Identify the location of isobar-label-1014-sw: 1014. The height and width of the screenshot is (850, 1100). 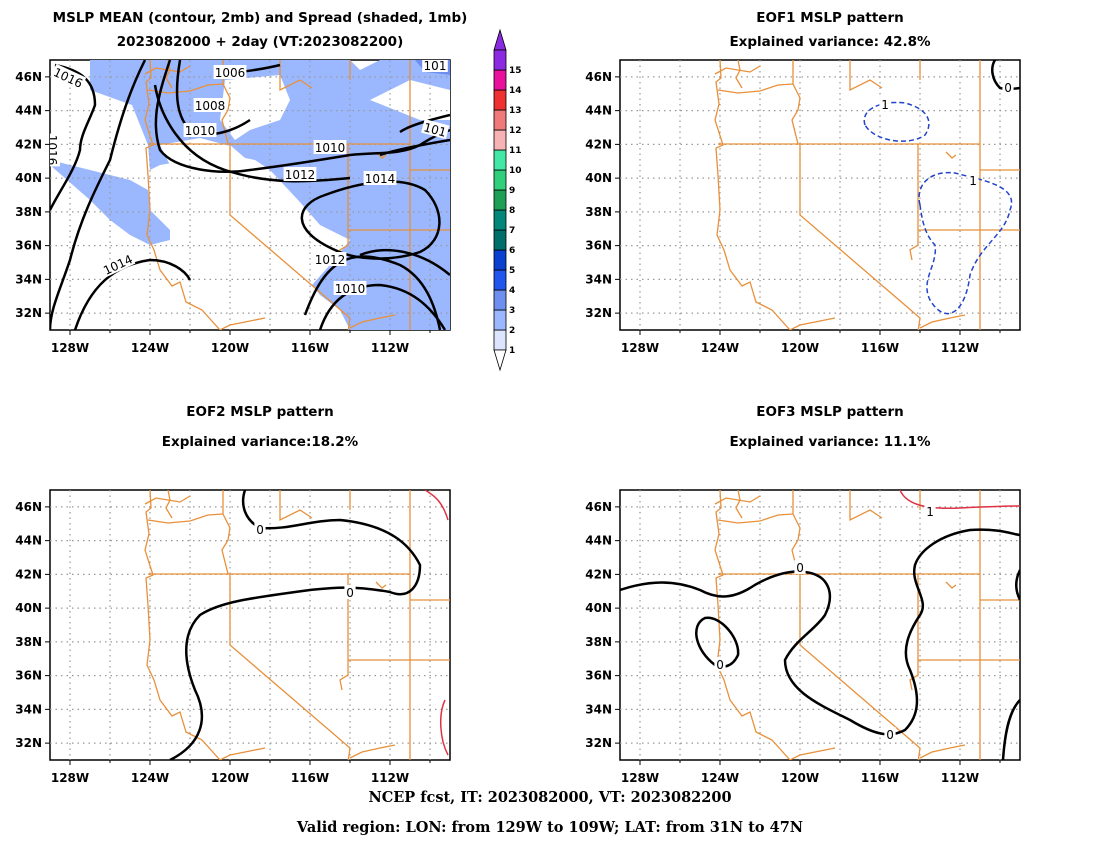
(117, 264).